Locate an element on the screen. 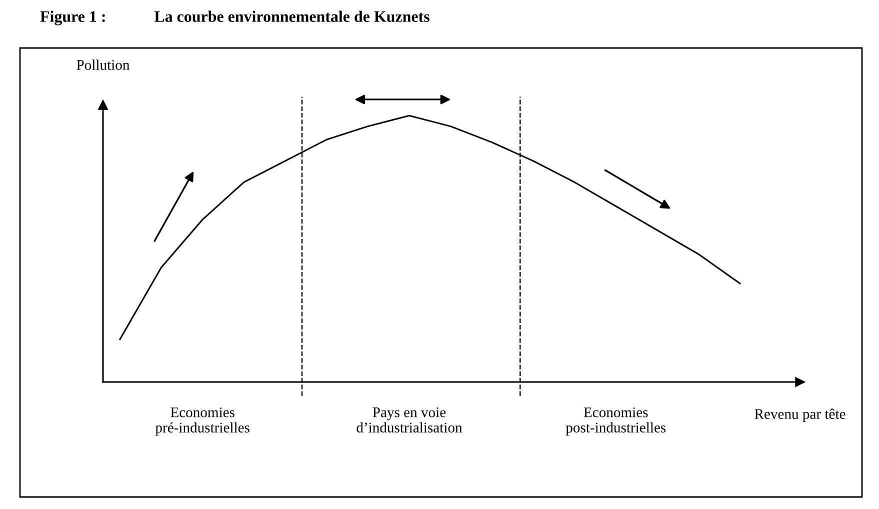 The height and width of the screenshot is (509, 879). x-tick-label: Economies pré-industrielles is located at coordinates (202, 421).